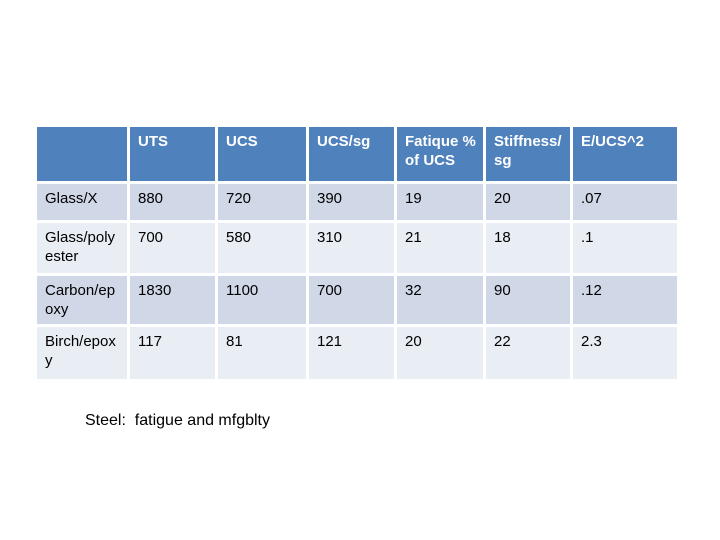  Describe the element at coordinates (351, 154) in the screenshot. I see `column-header-ucs-sg: UCS/sg` at that location.